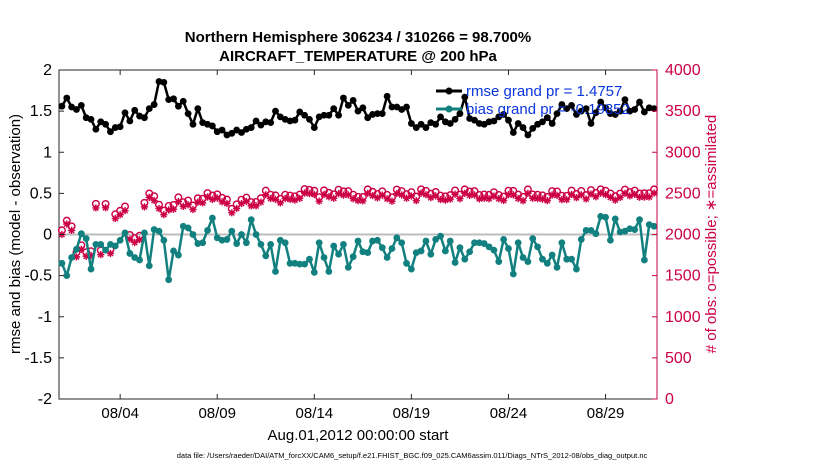 Image resolution: width=830 pixels, height=470 pixels. I want to click on legend-rmse-label: rmse grand pr = 1.4757, so click(544, 91).